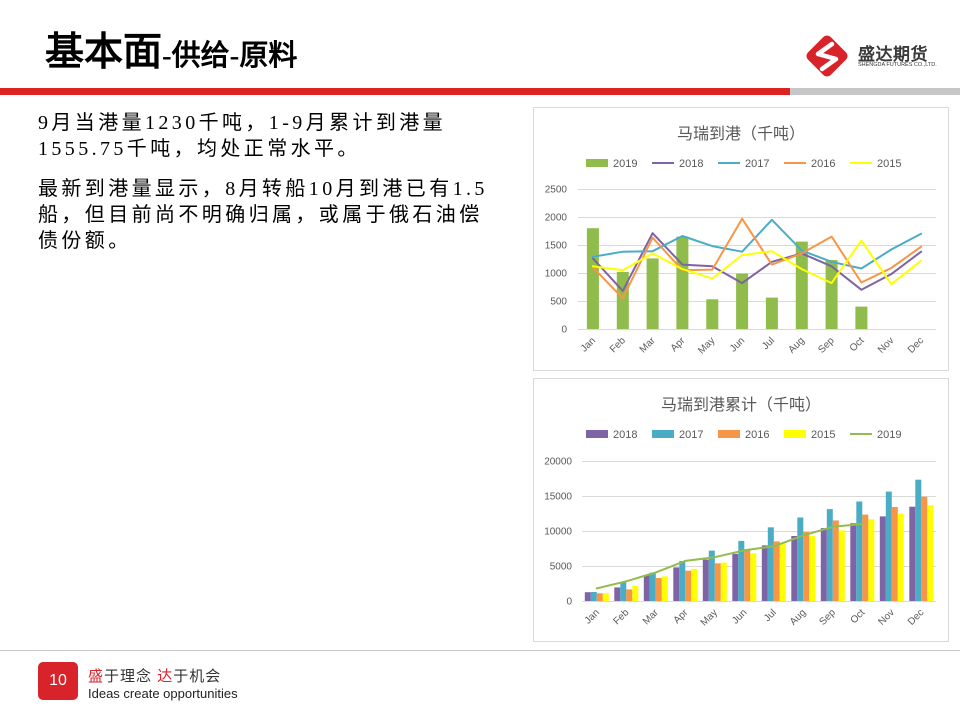 The width and height of the screenshot is (960, 720). What do you see at coordinates (829, 555) in the screenshot?
I see `bar-2017-Sep` at bounding box center [829, 555].